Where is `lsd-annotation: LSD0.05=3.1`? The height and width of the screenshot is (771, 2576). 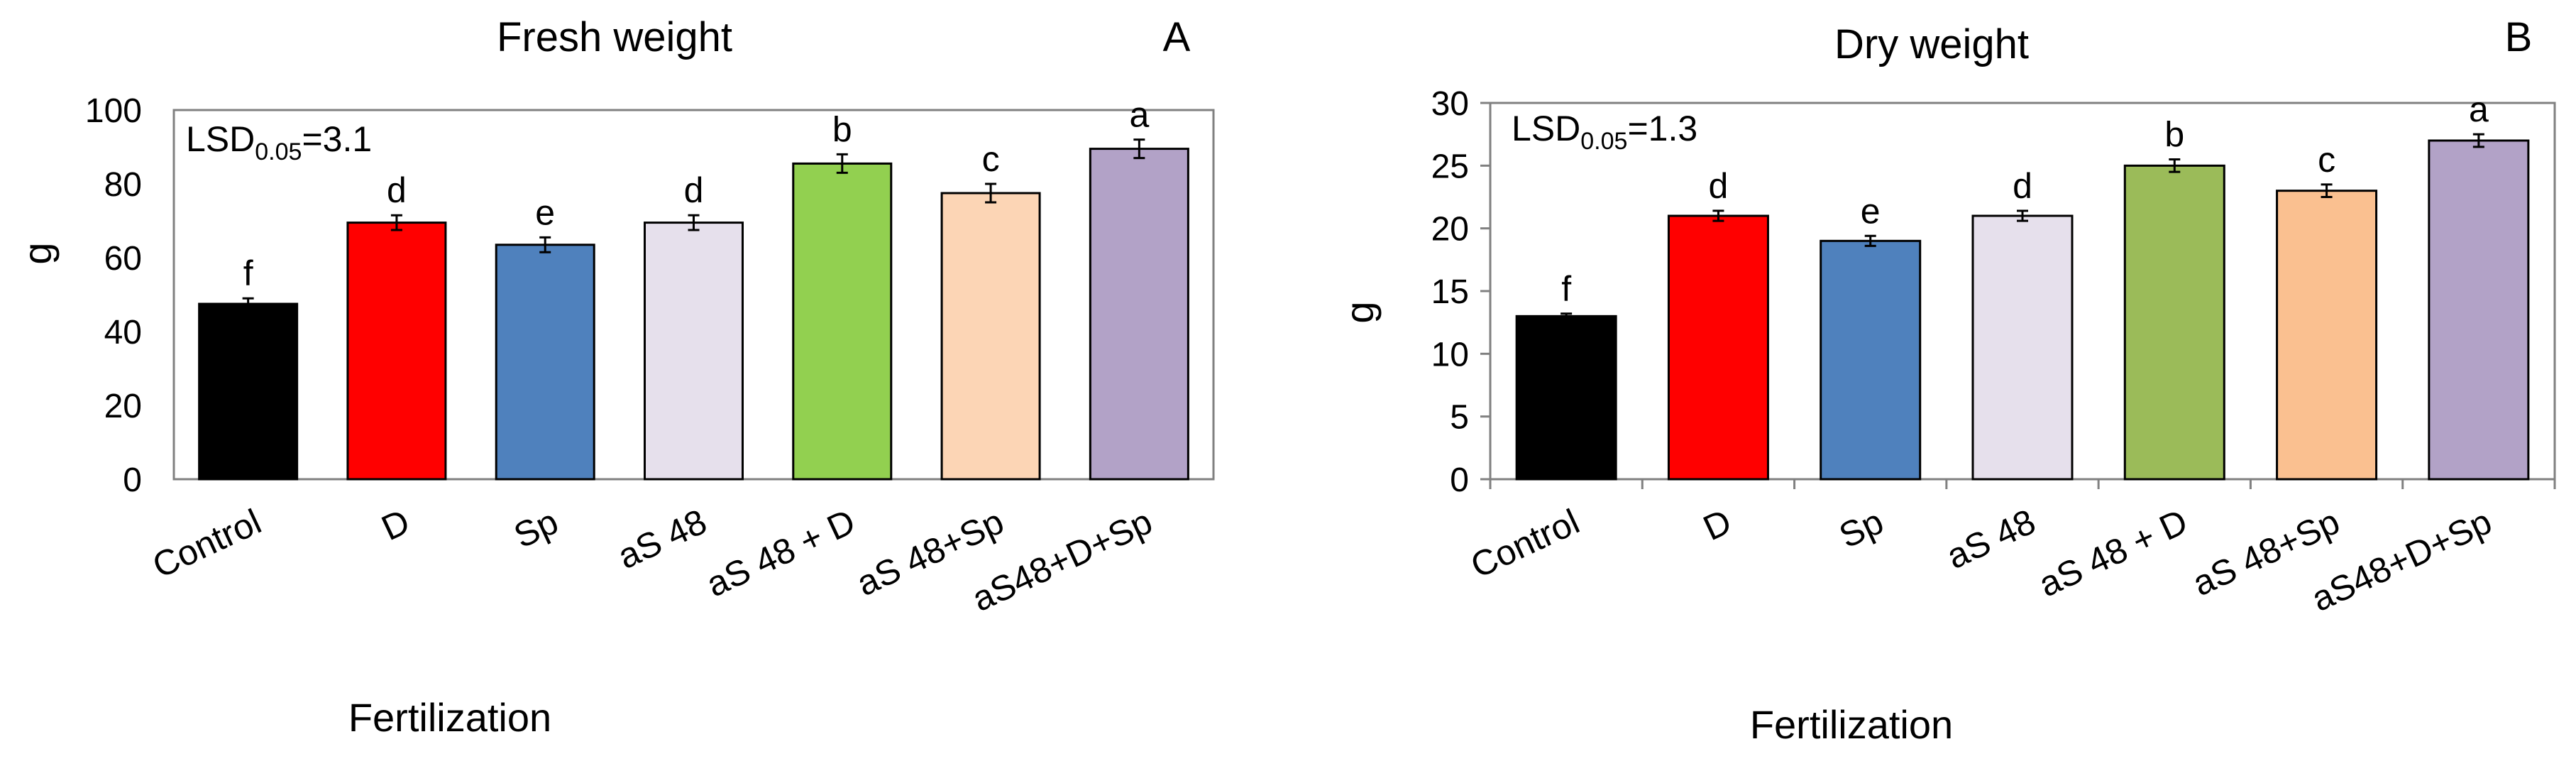
lsd-annotation: LSD0.05=3.1 is located at coordinates (279, 142).